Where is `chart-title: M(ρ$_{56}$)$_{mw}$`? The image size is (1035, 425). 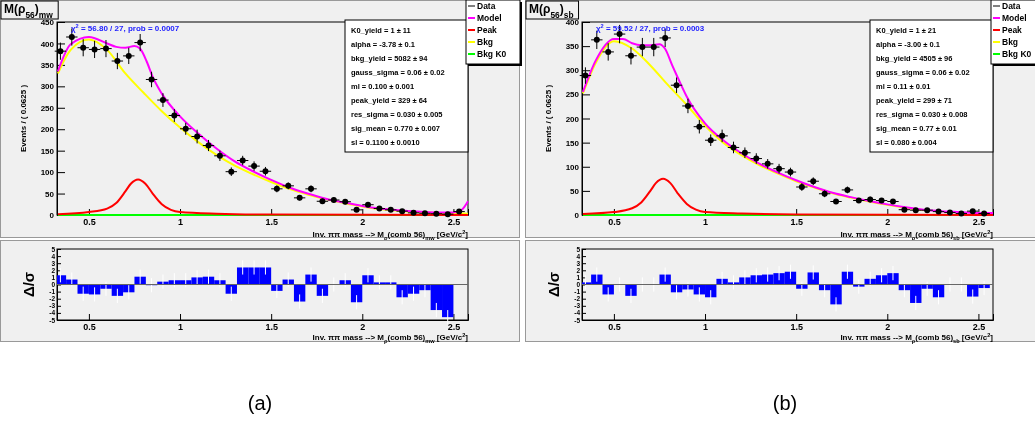 chart-title: M(ρ$_{56}$)$_{mw}$ is located at coordinates (29, 11).